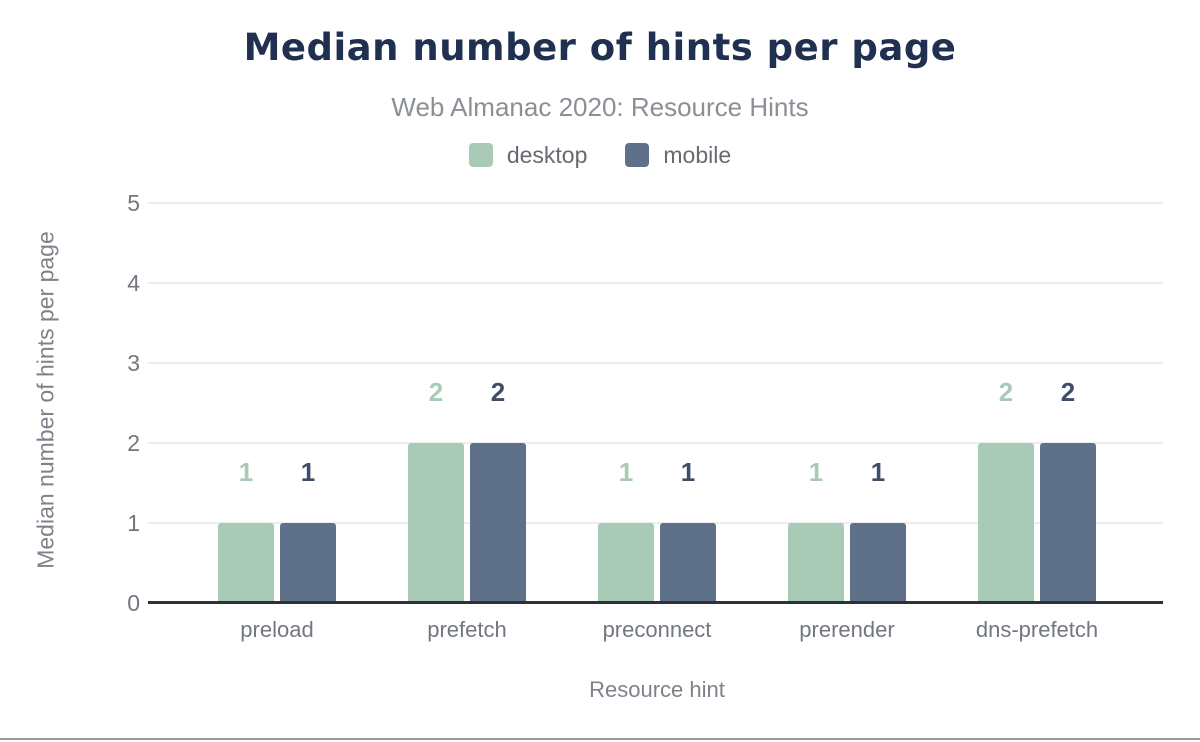 The height and width of the screenshot is (742, 1200). What do you see at coordinates (133, 203) in the screenshot?
I see `y-tick-label: 5` at bounding box center [133, 203].